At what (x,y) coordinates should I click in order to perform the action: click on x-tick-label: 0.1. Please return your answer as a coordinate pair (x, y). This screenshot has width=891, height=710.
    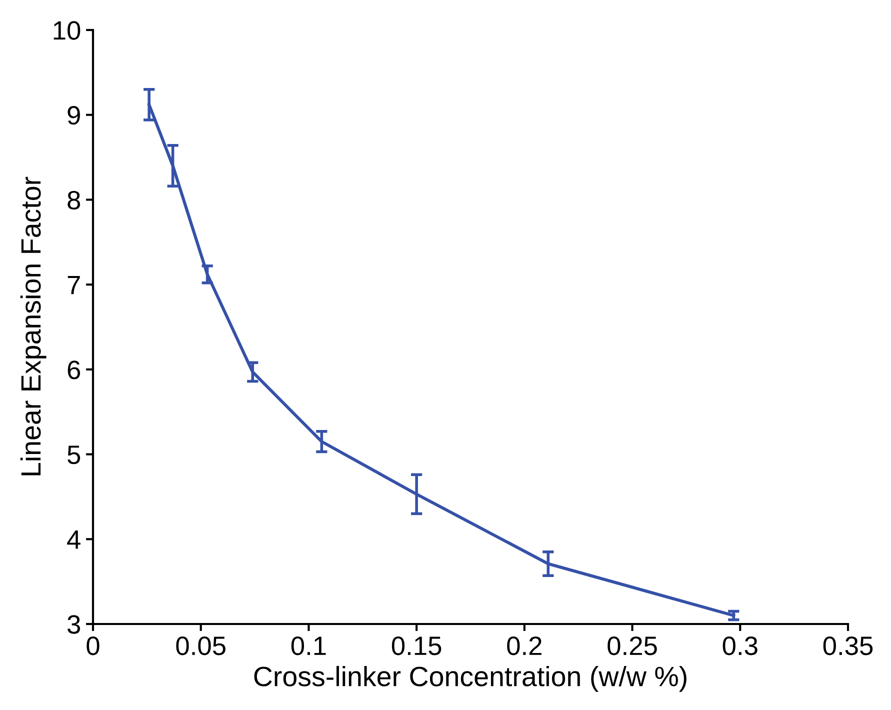
    Looking at the image, I should click on (308, 646).